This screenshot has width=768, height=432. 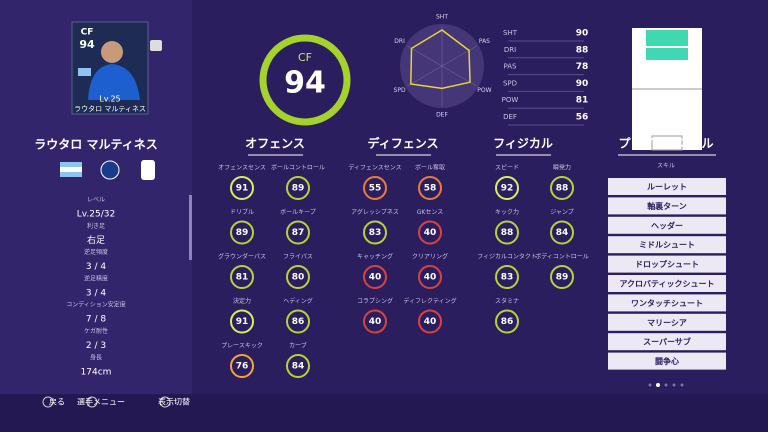 What do you see at coordinates (275, 144) in the screenshot?
I see `section-title: オフェンス` at bounding box center [275, 144].